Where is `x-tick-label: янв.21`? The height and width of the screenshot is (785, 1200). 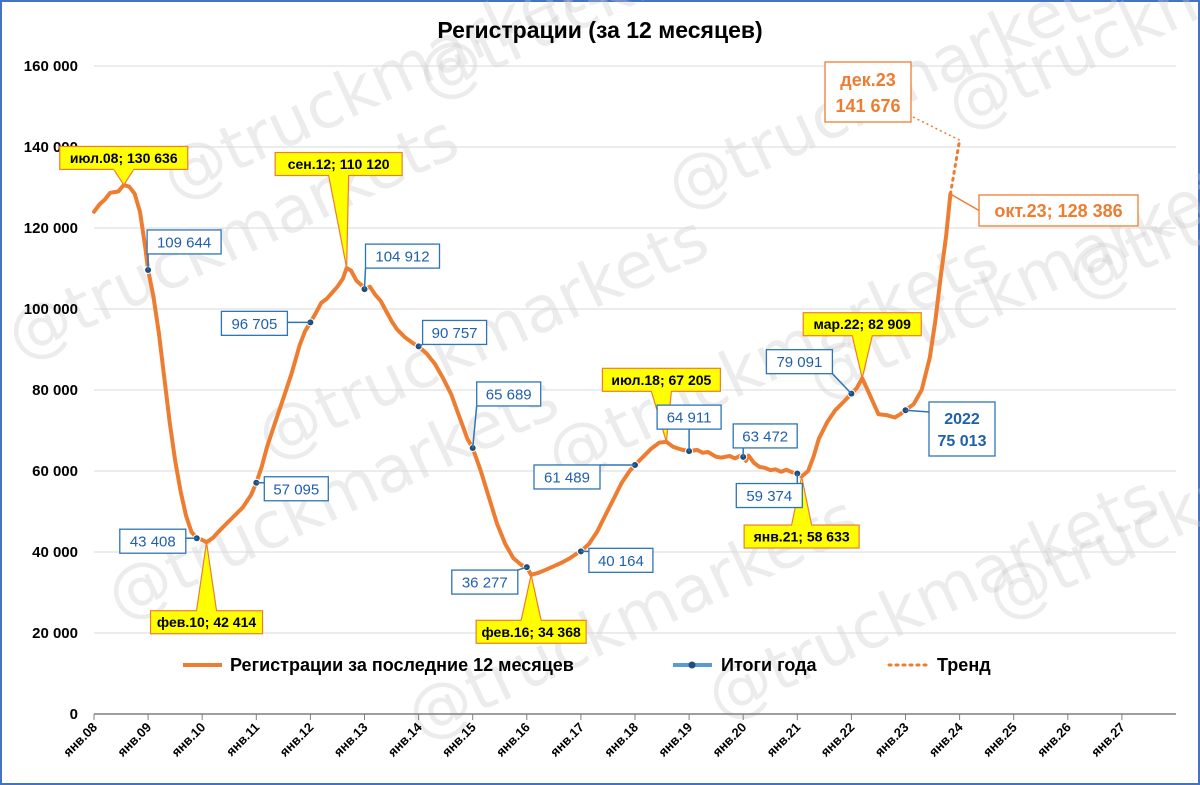 x-tick-label: янв.21 is located at coordinates (783, 740).